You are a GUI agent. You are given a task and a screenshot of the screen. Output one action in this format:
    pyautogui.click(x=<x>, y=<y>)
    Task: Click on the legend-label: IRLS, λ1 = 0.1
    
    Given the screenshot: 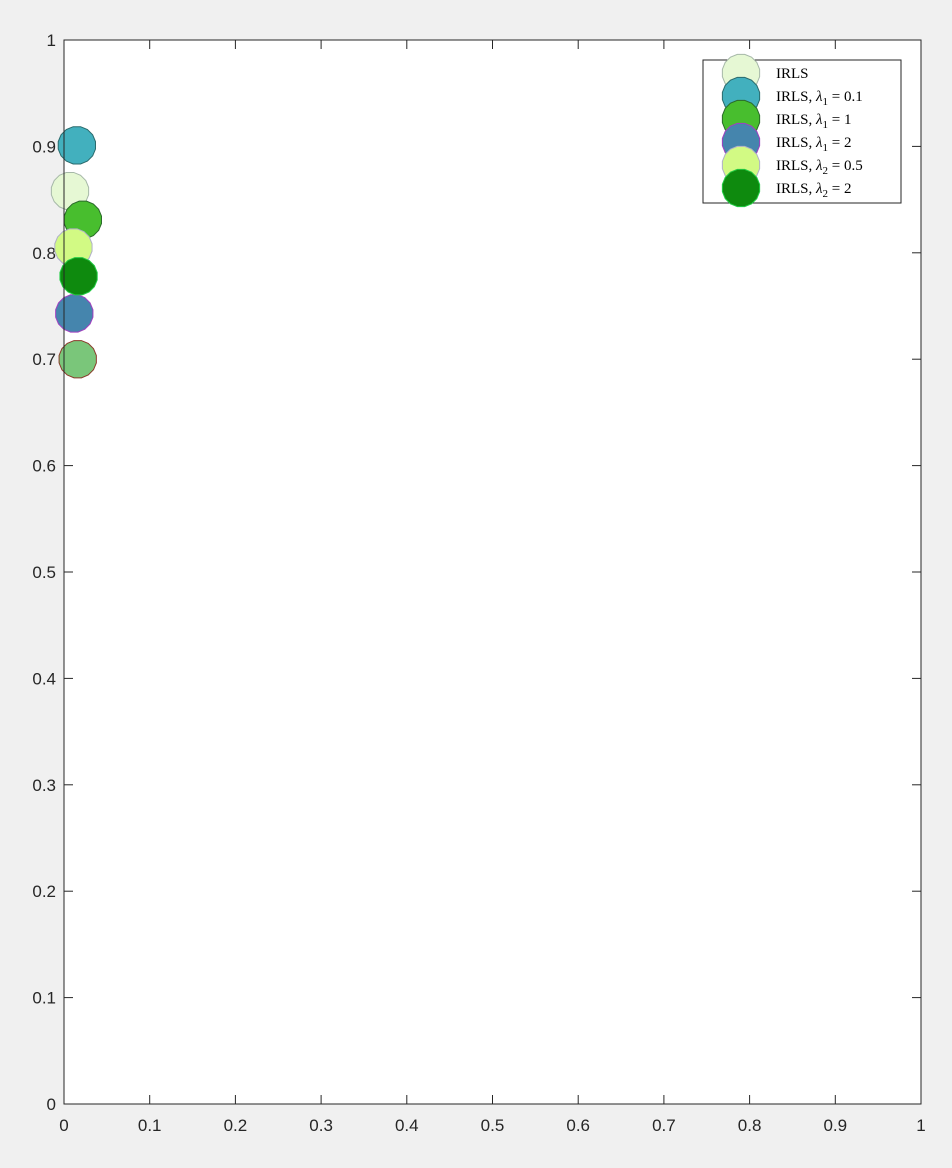 What is the action you would take?
    pyautogui.click(x=819, y=98)
    